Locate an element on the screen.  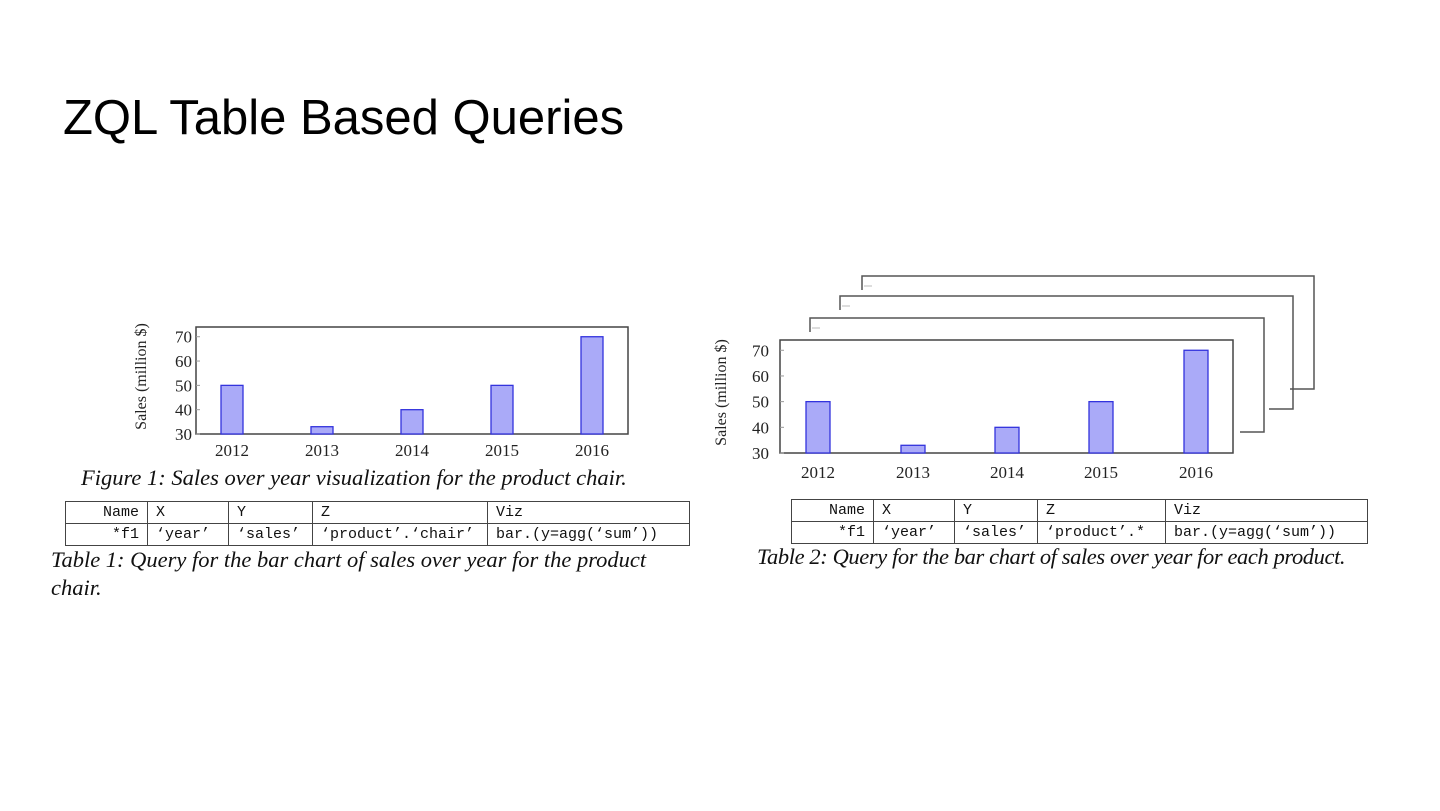
cell-z: ‘product’.* is located at coordinates (1101, 532).